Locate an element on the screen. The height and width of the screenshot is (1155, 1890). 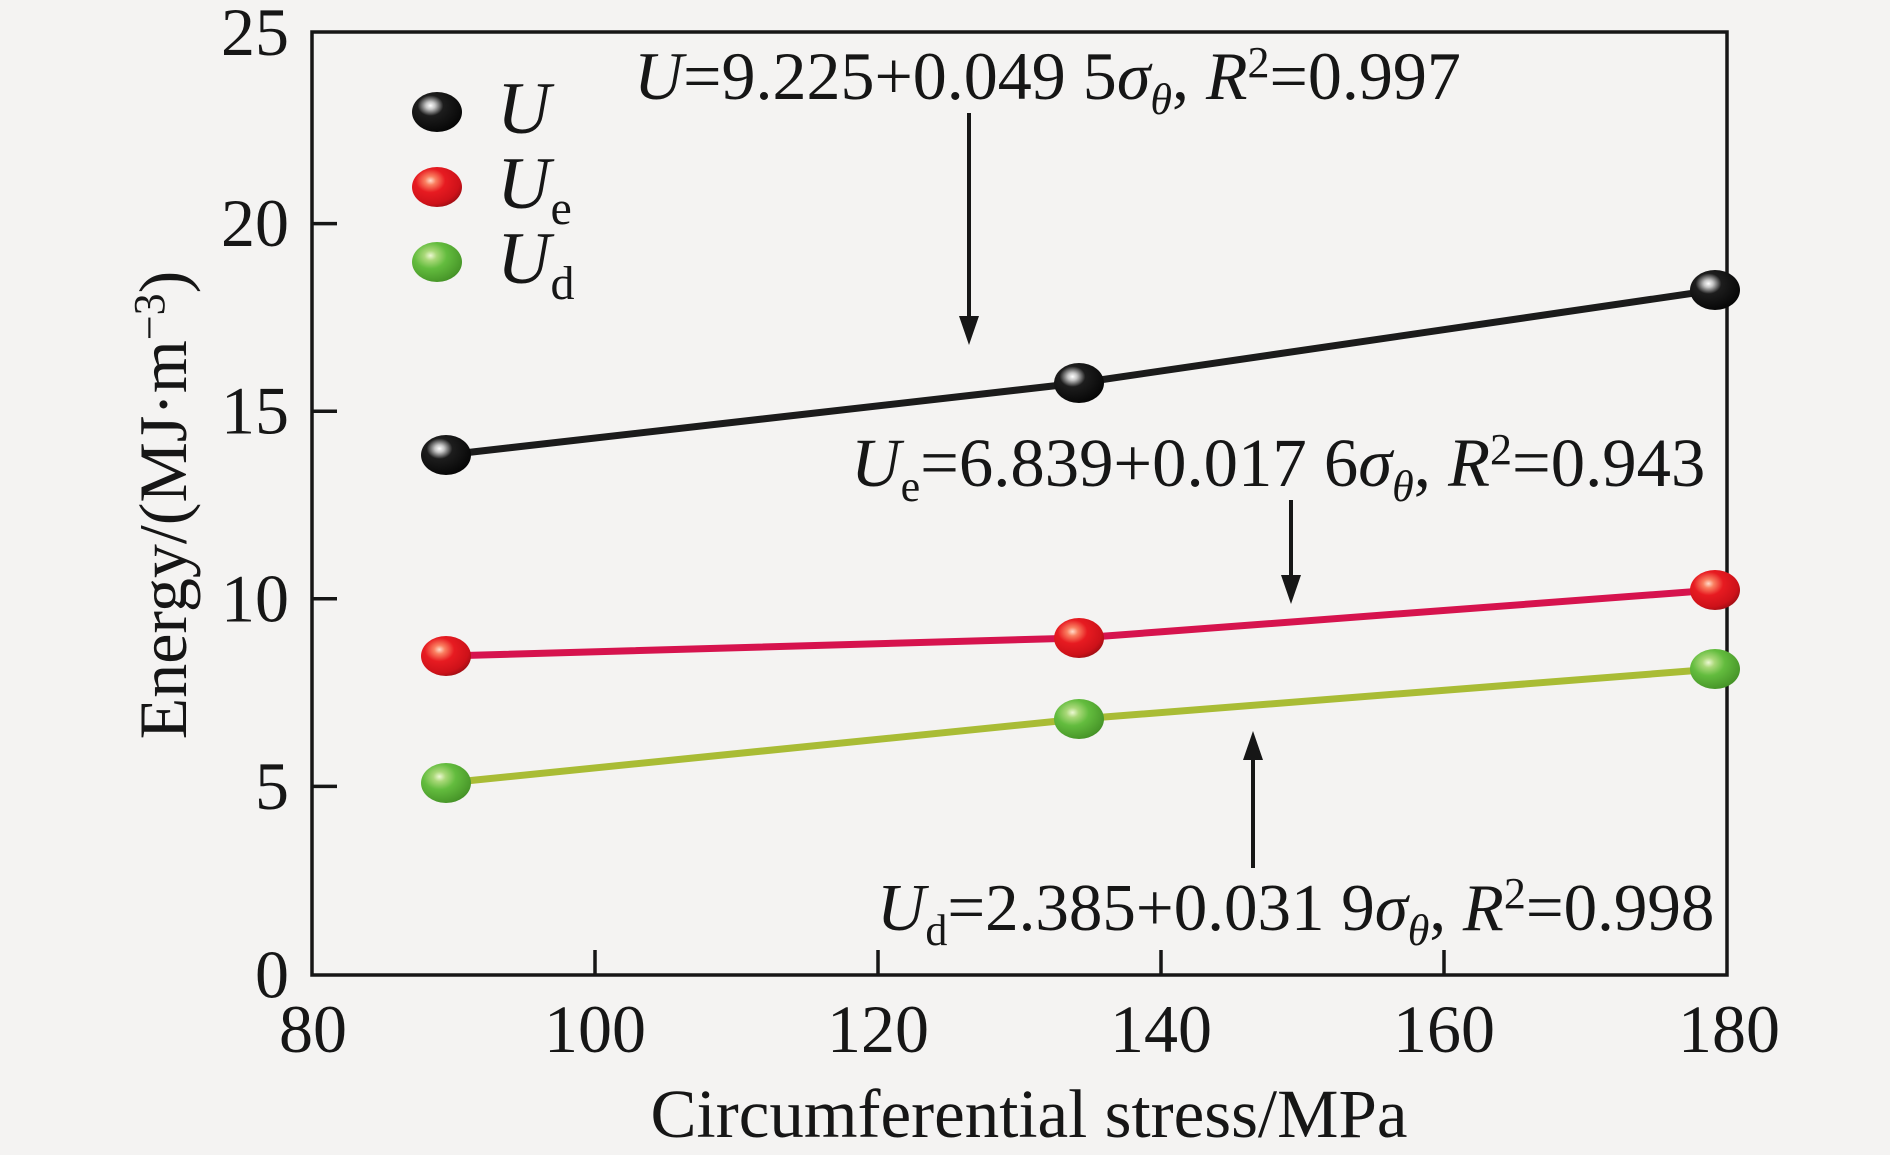
svg-text: Circumferential stress/MPa is located at coordinates (1029, 1114).